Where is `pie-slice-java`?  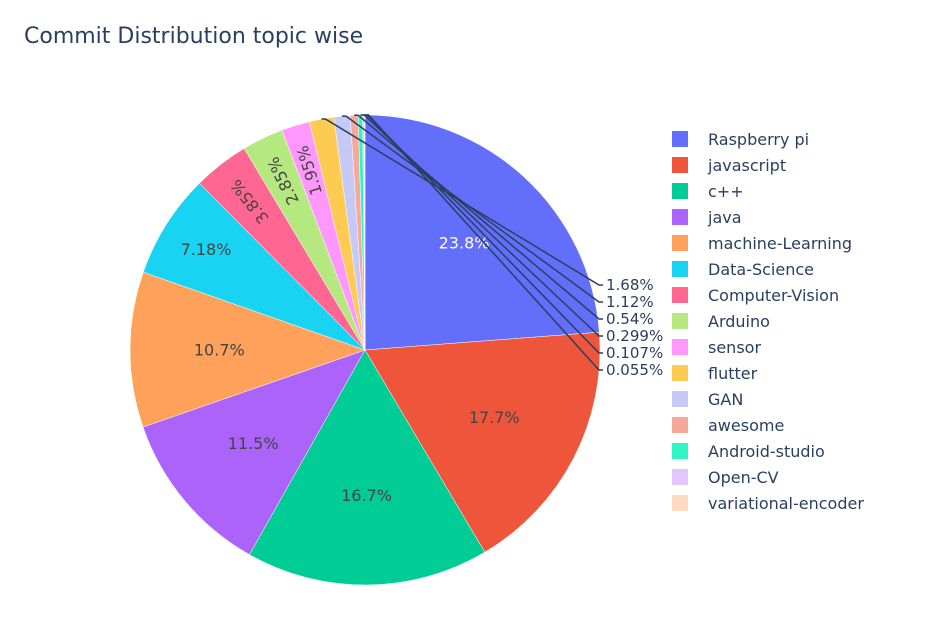
pie-slice-java is located at coordinates (254, 452).